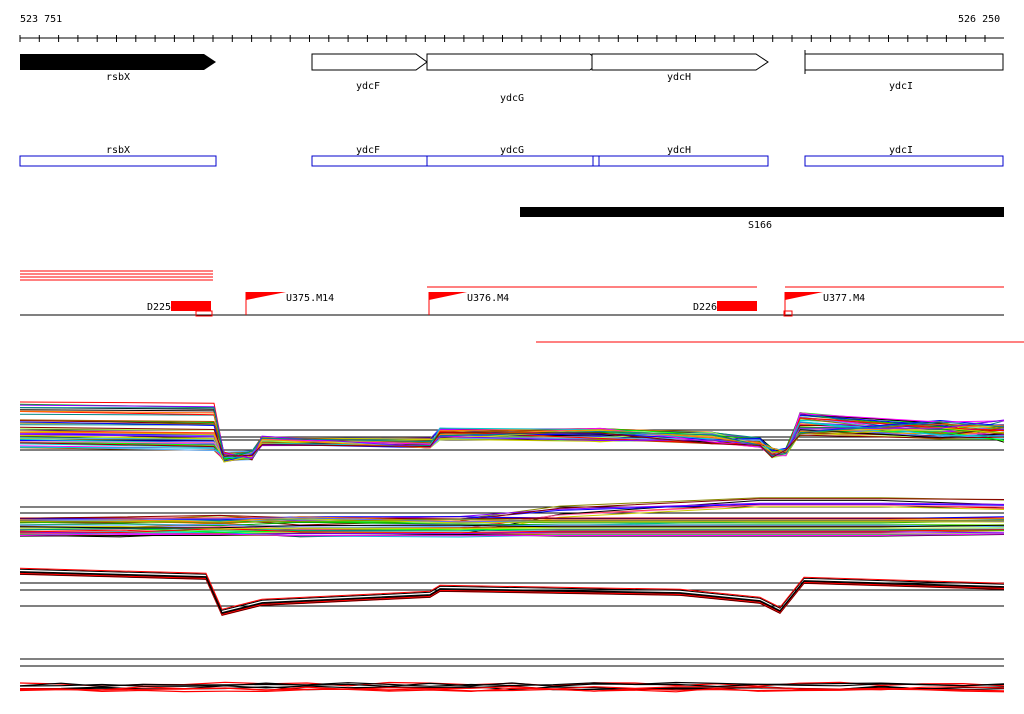 Image resolution: width=1024 pixels, height=714 pixels. I want to click on gene-track: rsbX ydcF ydcG ydcH ydcI, so click(512, 77).